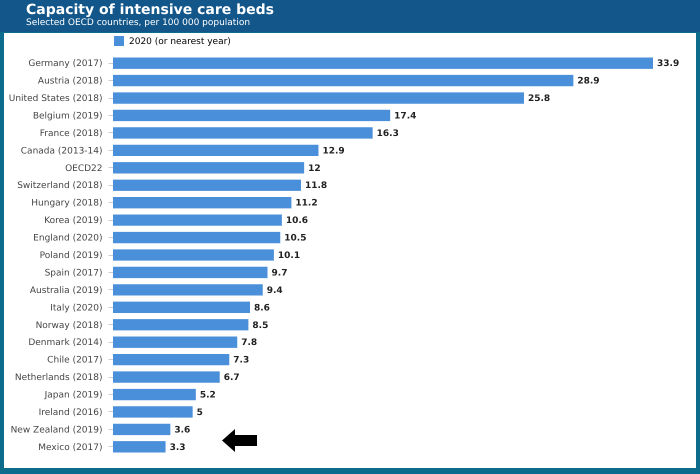 The height and width of the screenshot is (474, 700). What do you see at coordinates (262, 308) in the screenshot?
I see `data-label: 8.6` at bounding box center [262, 308].